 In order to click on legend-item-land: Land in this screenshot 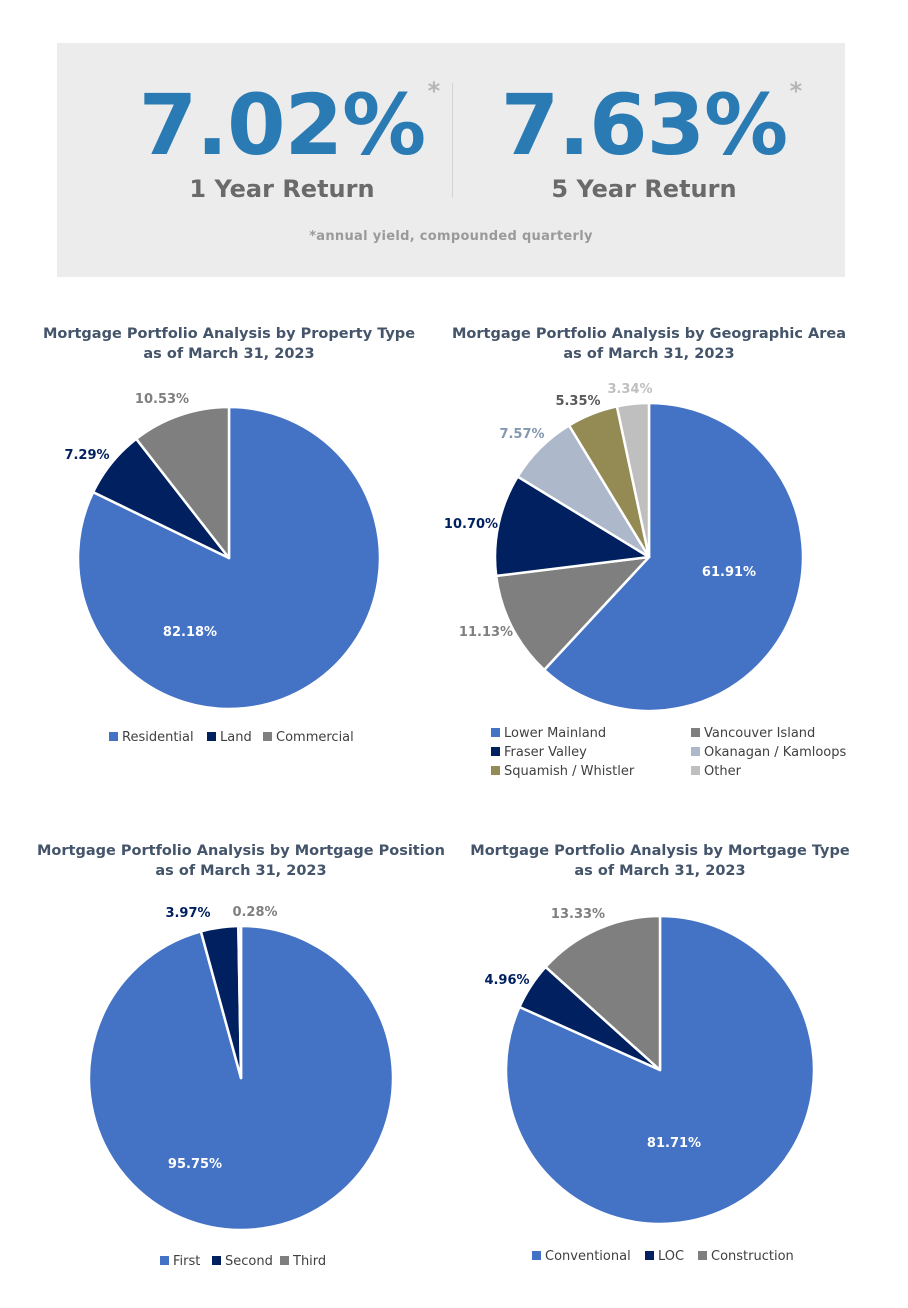, I will do `click(229, 737)`.